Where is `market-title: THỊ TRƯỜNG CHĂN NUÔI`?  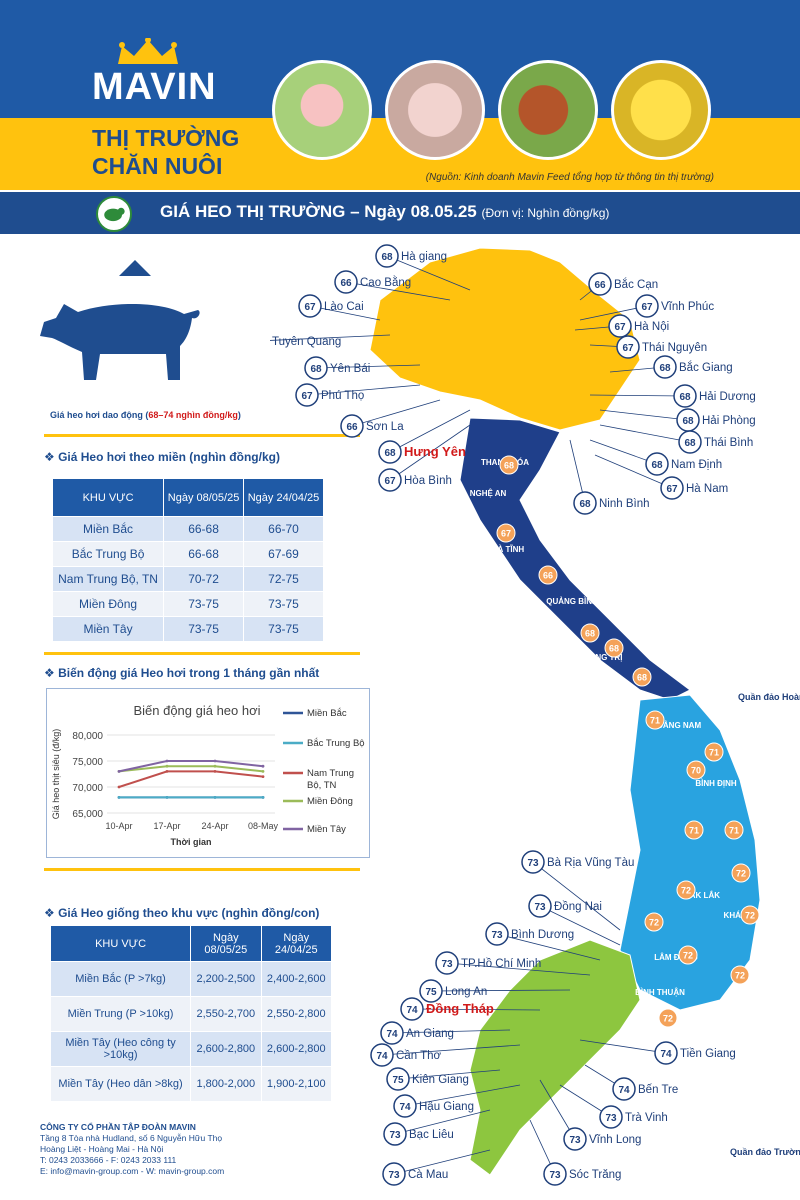 market-title: THỊ TRƯỜNG CHĂN NUÔI is located at coordinates (165, 152).